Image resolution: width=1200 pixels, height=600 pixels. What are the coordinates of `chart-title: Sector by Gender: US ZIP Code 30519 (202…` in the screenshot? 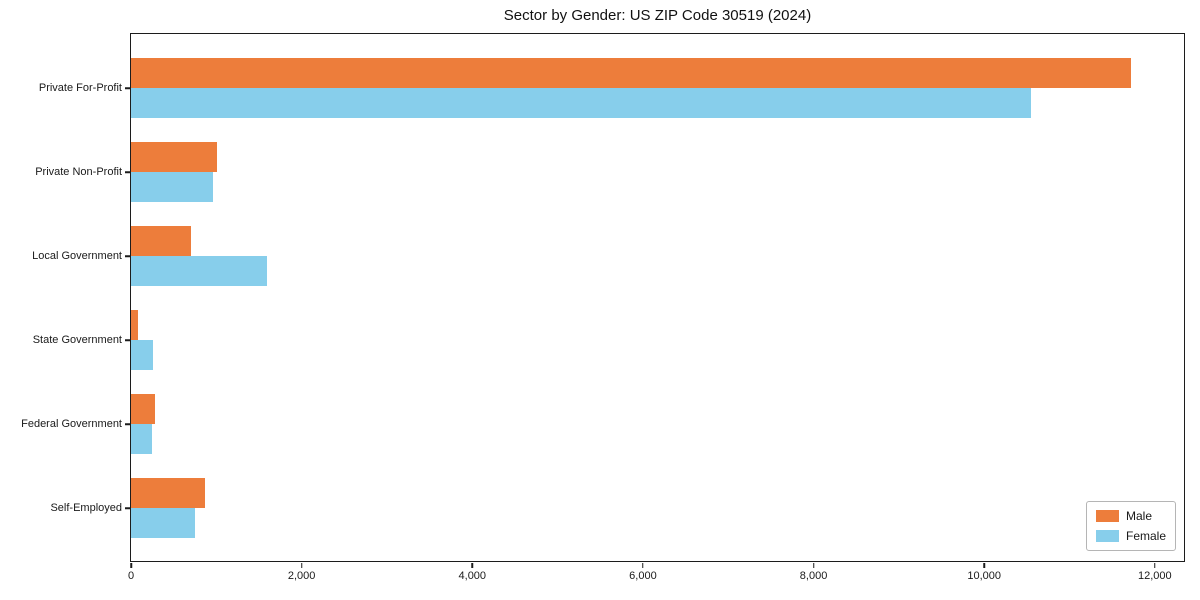 It's located at (657, 15).